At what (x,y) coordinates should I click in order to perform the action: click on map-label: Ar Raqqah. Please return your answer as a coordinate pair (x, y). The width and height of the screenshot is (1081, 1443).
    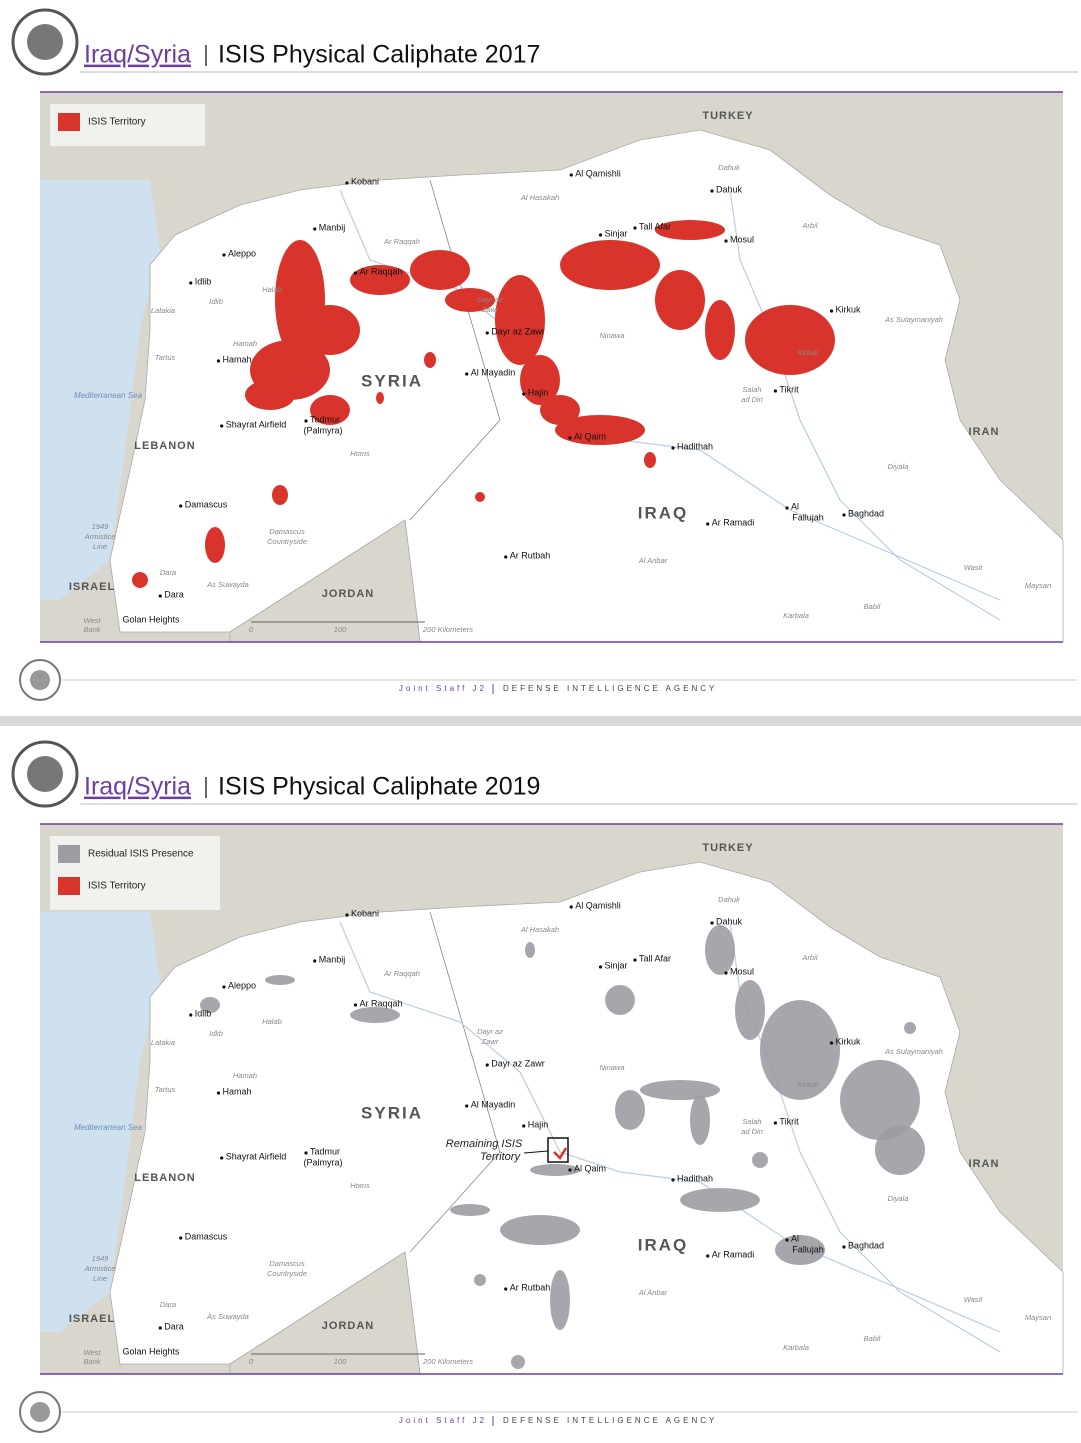
    Looking at the image, I should click on (380, 1003).